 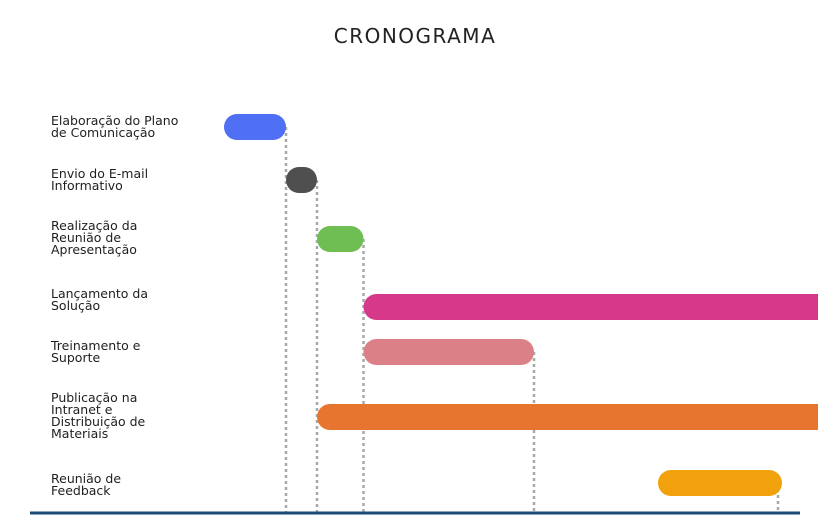 What do you see at coordinates (86, 484) in the screenshot?
I see `task-label-feedback: Reunião de Feedback` at bounding box center [86, 484].